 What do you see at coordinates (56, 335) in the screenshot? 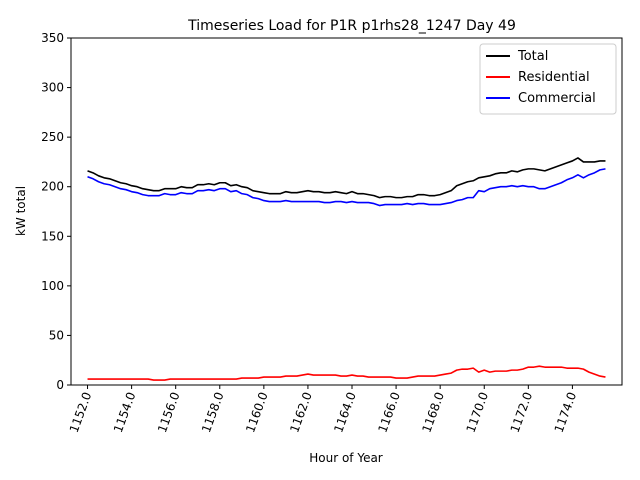
I see `y-tick-label: 50` at bounding box center [56, 335].